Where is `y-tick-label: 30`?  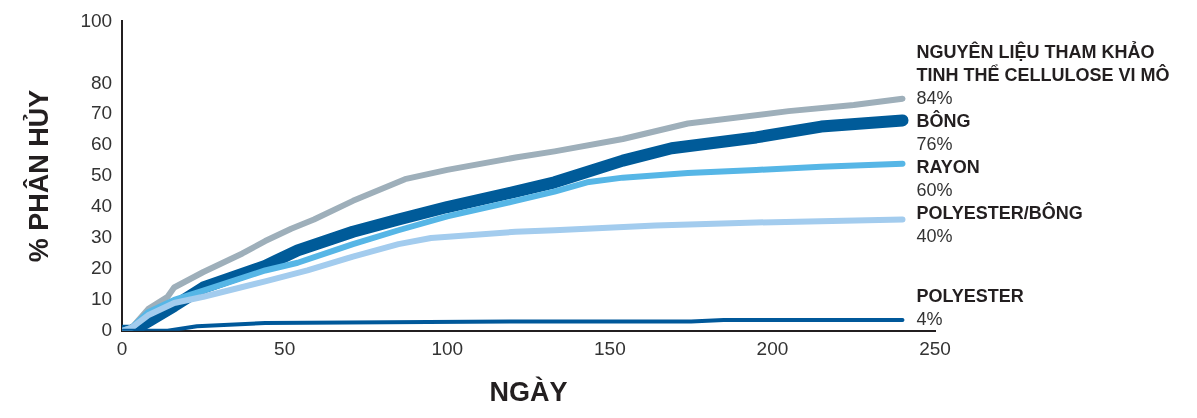
y-tick-label: 30 is located at coordinates (101, 237).